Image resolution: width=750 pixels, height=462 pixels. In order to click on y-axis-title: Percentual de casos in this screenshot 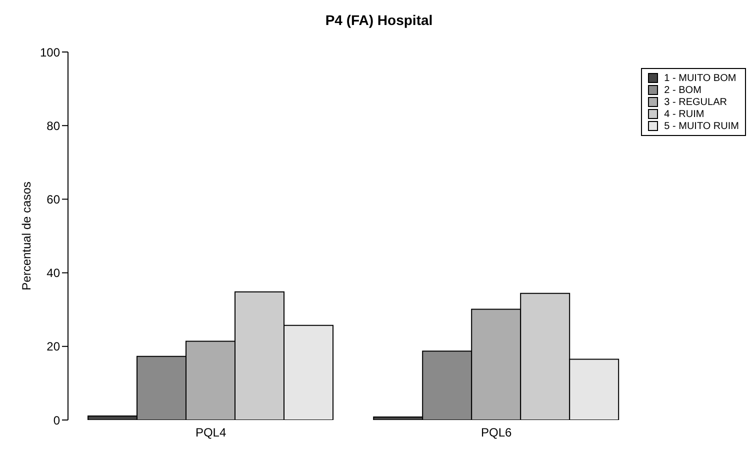, I will do `click(26, 236)`.